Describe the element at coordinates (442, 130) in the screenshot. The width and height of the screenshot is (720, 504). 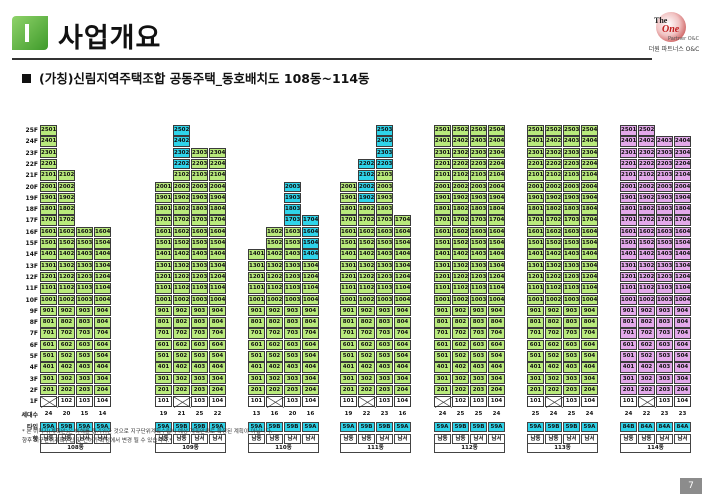
I see `unit-cell: 2501` at that location.